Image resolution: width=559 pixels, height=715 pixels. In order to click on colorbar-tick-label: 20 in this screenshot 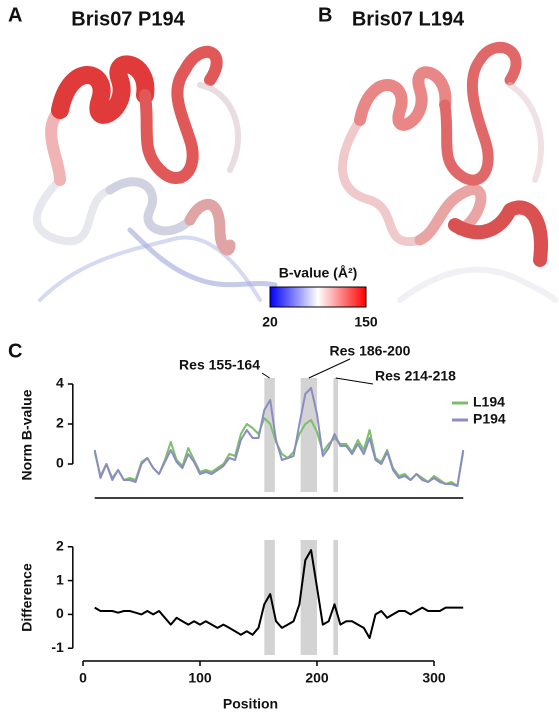, I will do `click(270, 322)`.